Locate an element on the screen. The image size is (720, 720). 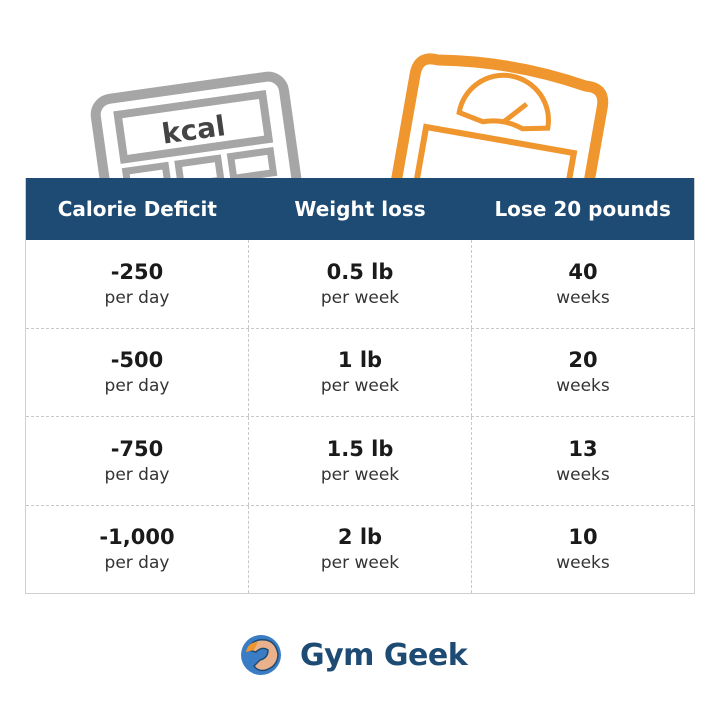
cell-weeks: 10 weeks is located at coordinates (582, 549).